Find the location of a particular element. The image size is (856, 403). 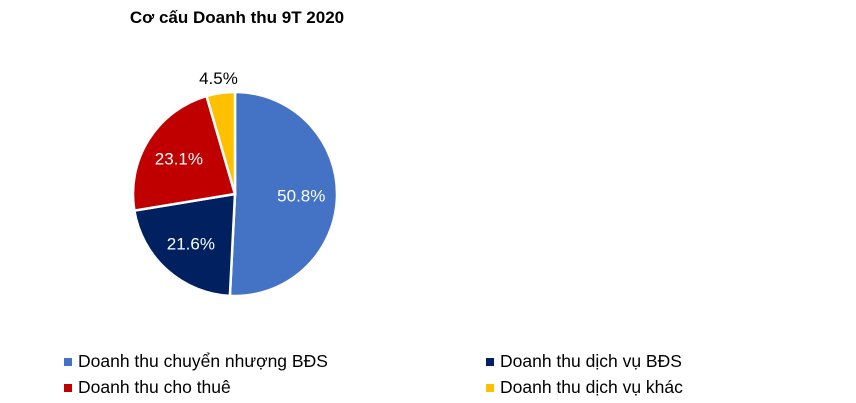

legend-item-chuyen-nhuong: Doanh thu chuyển nhượng BĐS is located at coordinates (196, 361).